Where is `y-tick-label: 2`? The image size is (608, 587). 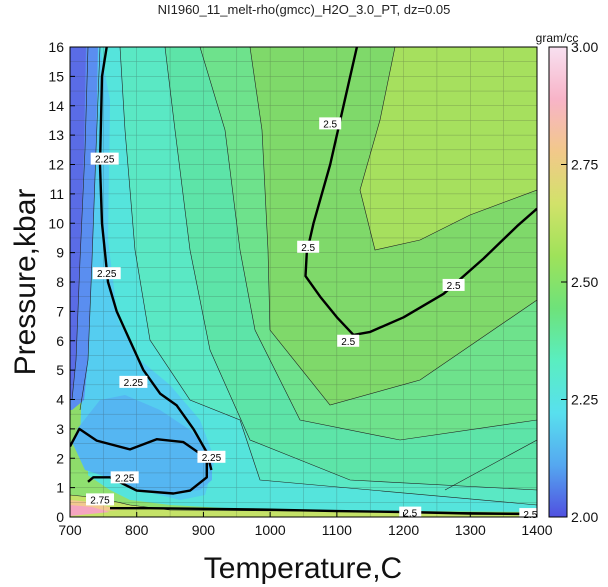 y-tick-label: 2 is located at coordinates (60, 458).